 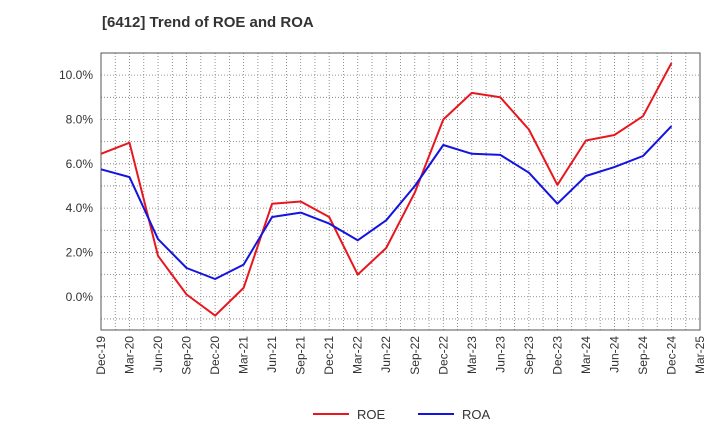 What do you see at coordinates (415, 355) in the screenshot?
I see `x-tick-label: Sep-22` at bounding box center [415, 355].